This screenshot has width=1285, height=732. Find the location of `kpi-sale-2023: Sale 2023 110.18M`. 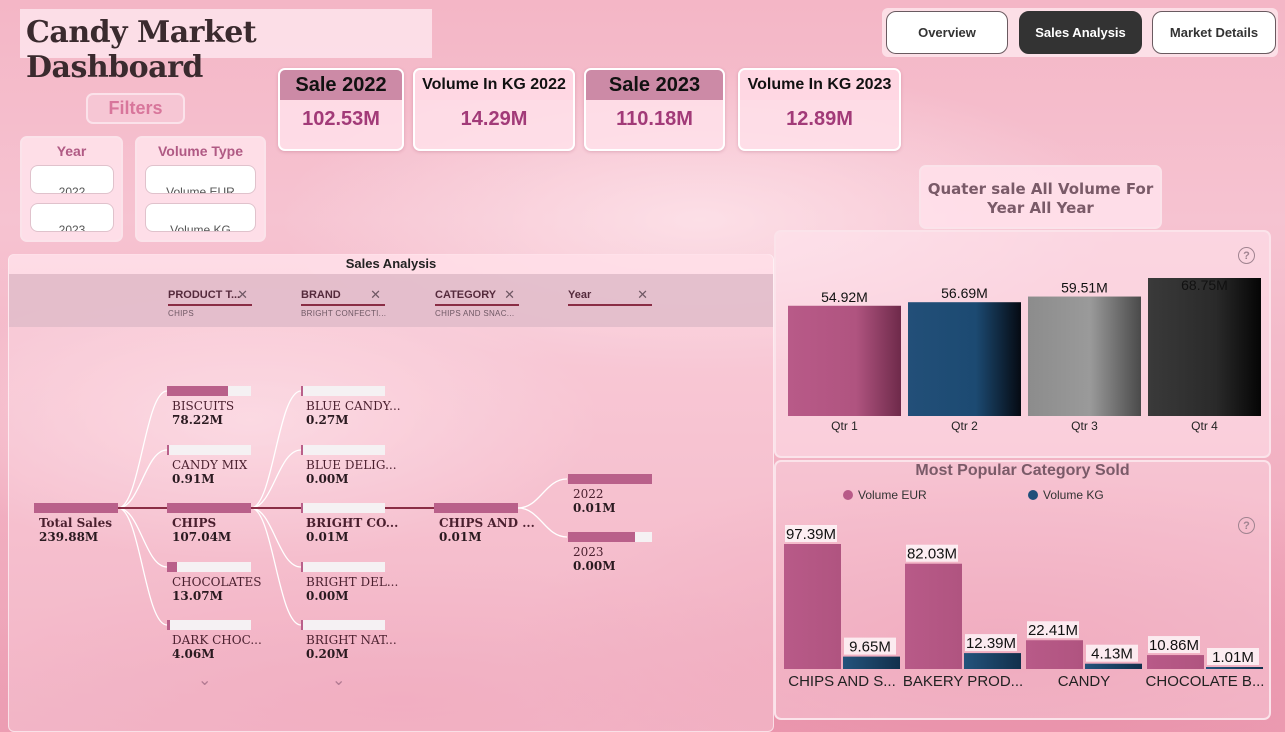

kpi-sale-2023: Sale 2023 110.18M is located at coordinates (654, 109).